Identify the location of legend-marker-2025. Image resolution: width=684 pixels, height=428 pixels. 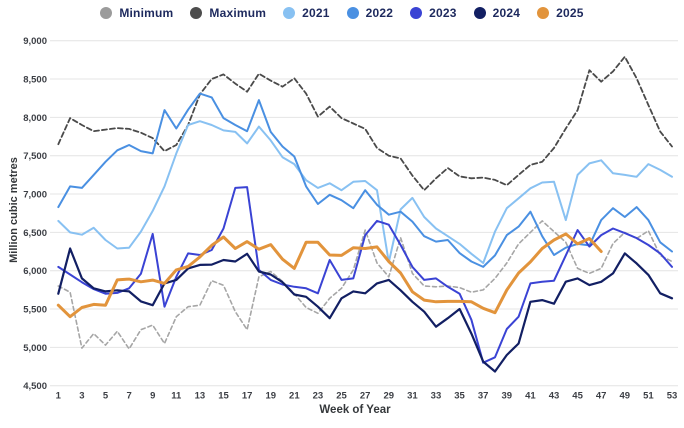
(543, 13).